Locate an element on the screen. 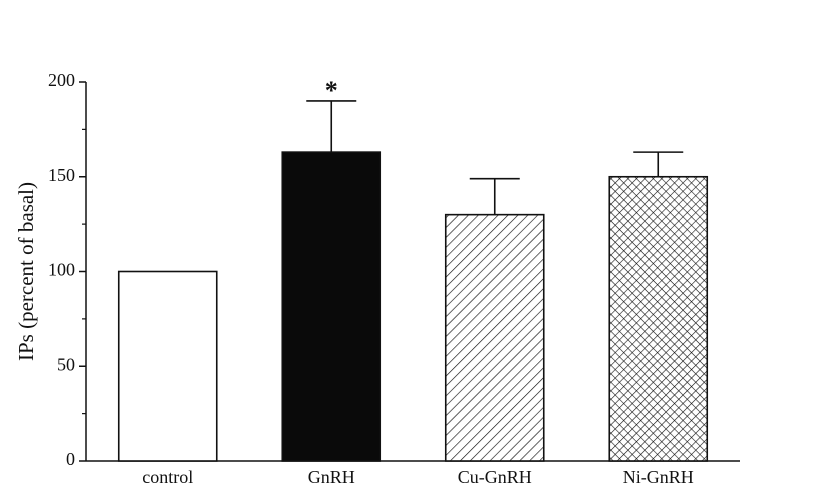 Image resolution: width=838 pixels, height=501 pixels. y-tick-label: 100 is located at coordinates (61, 270).